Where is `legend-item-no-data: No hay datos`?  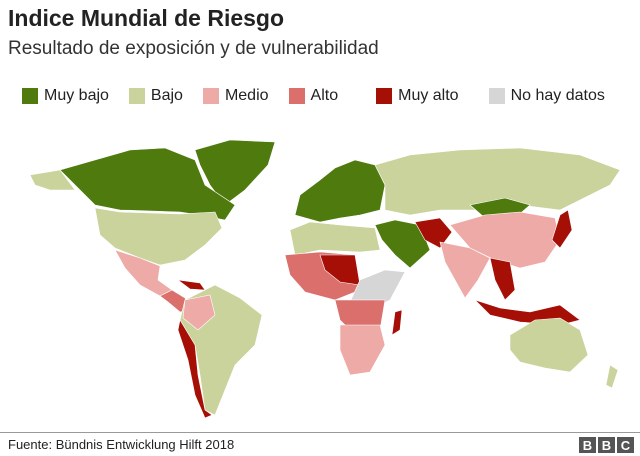 legend-item-no-data: No hay datos is located at coordinates (546, 96).